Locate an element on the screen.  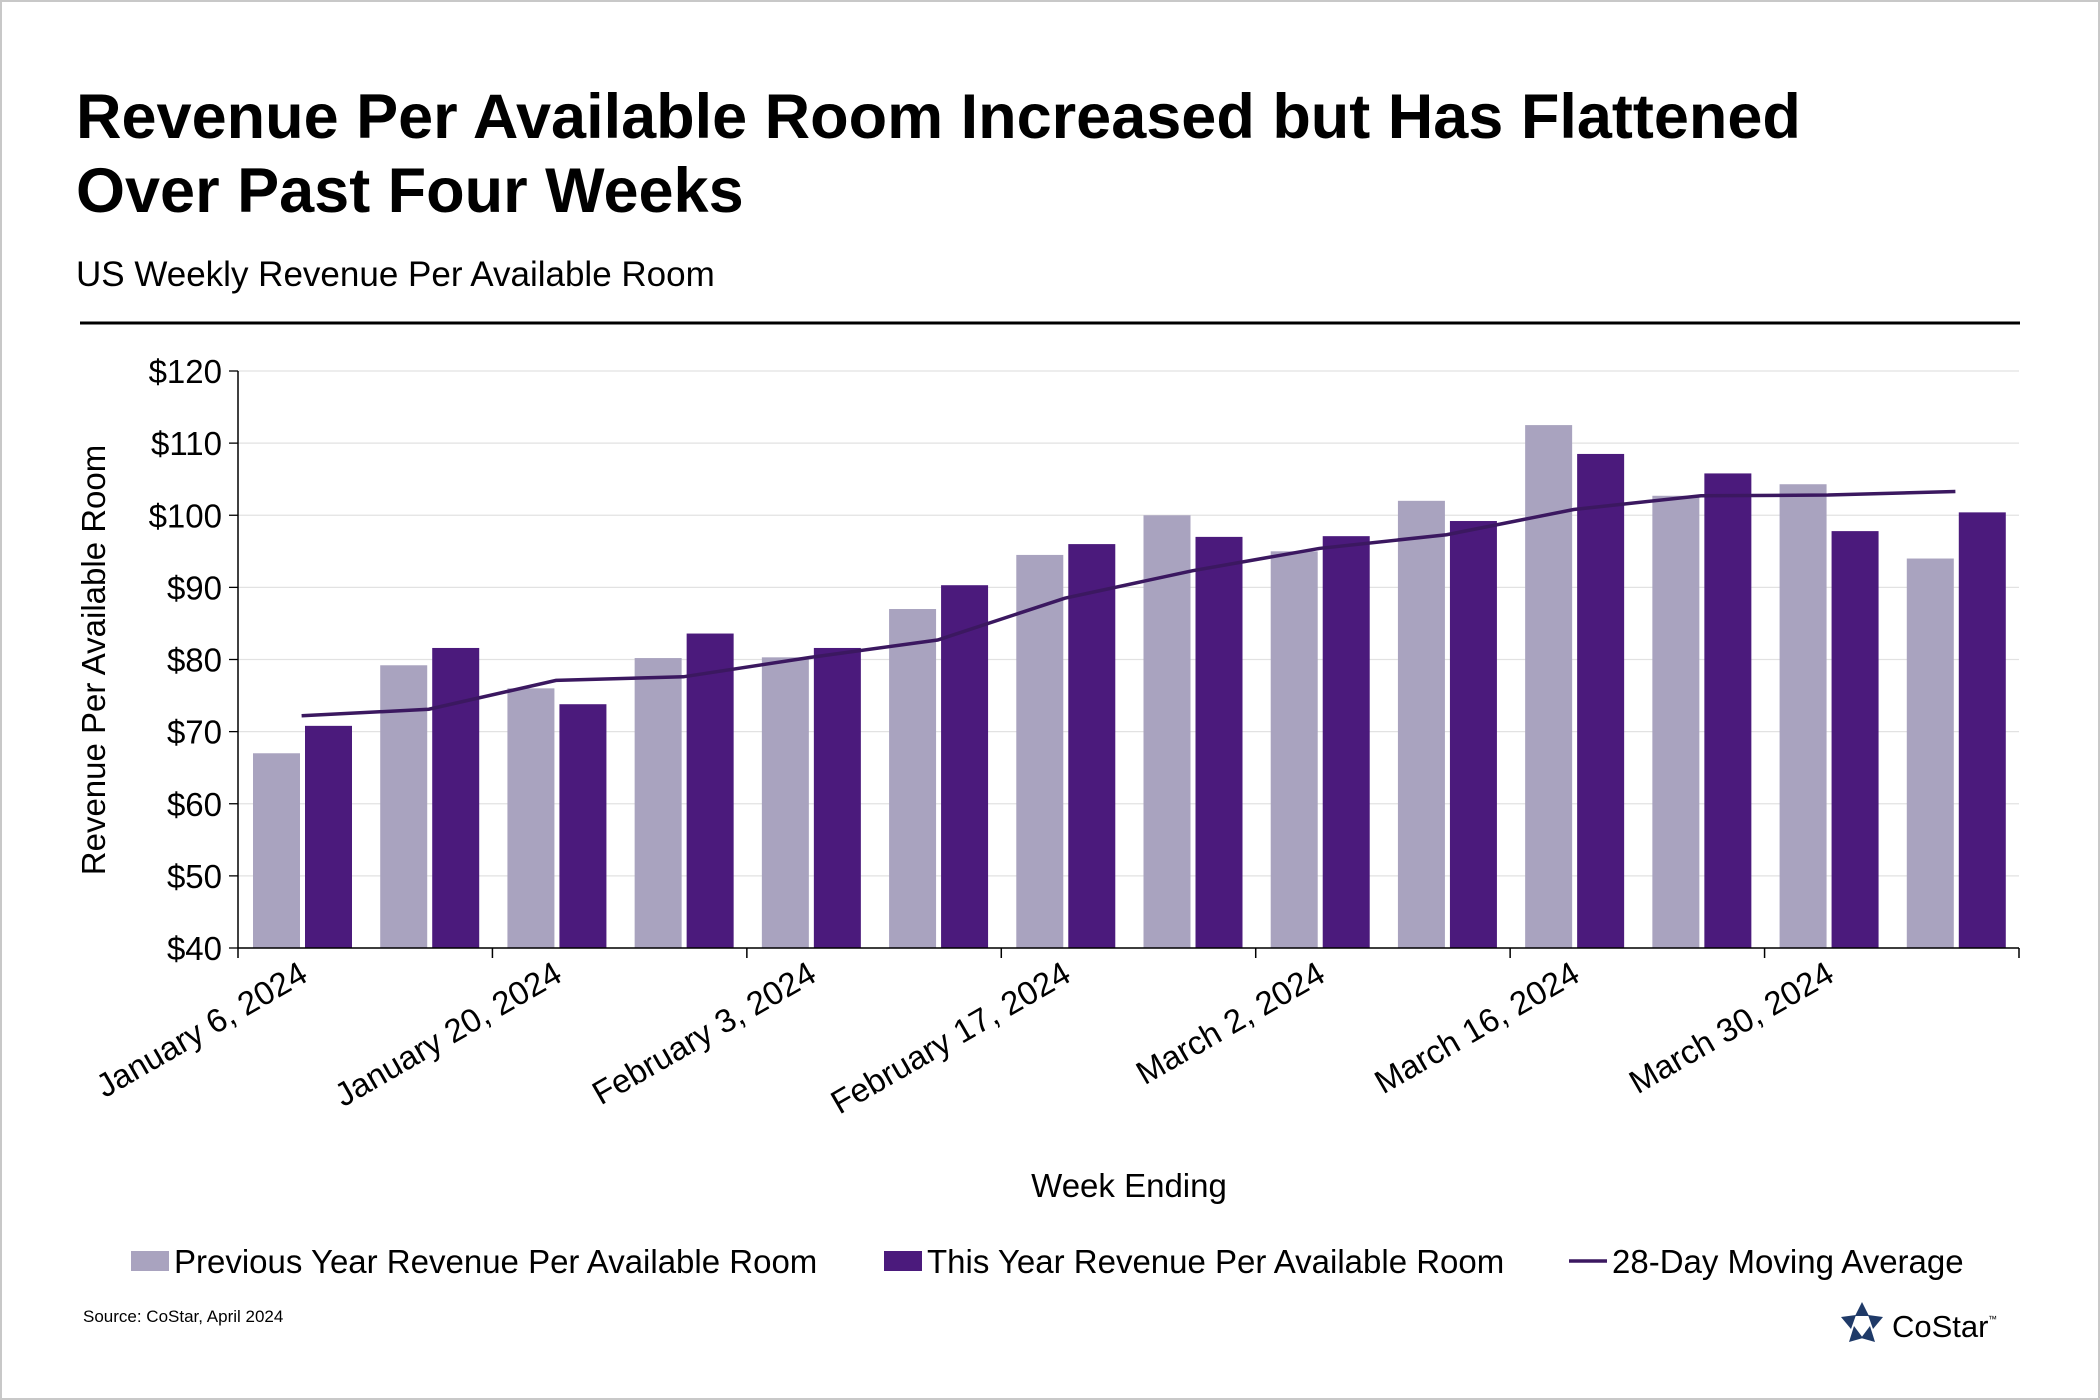
logo: CoStar ™ is located at coordinates (1919, 1323).